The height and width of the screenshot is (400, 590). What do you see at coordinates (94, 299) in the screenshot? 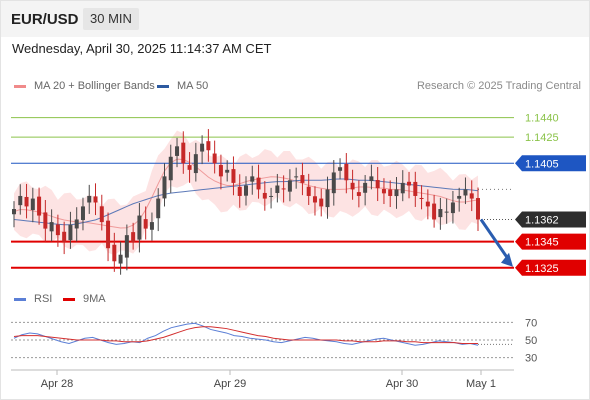
I see `legend-9ma-label: 9MA` at bounding box center [94, 299].